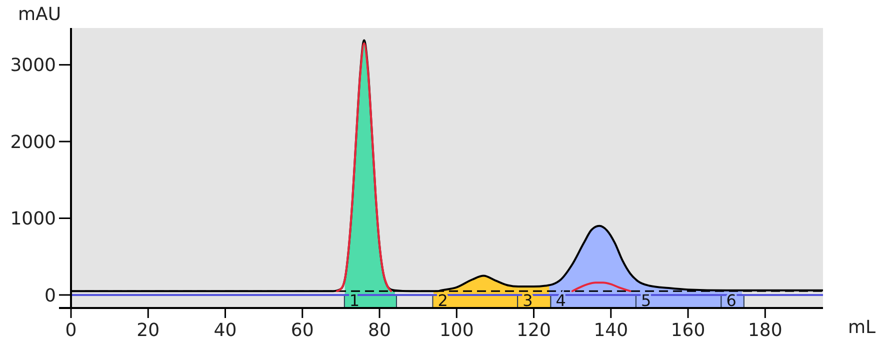  I want to click on x-tick-label: 180, so click(765, 330).